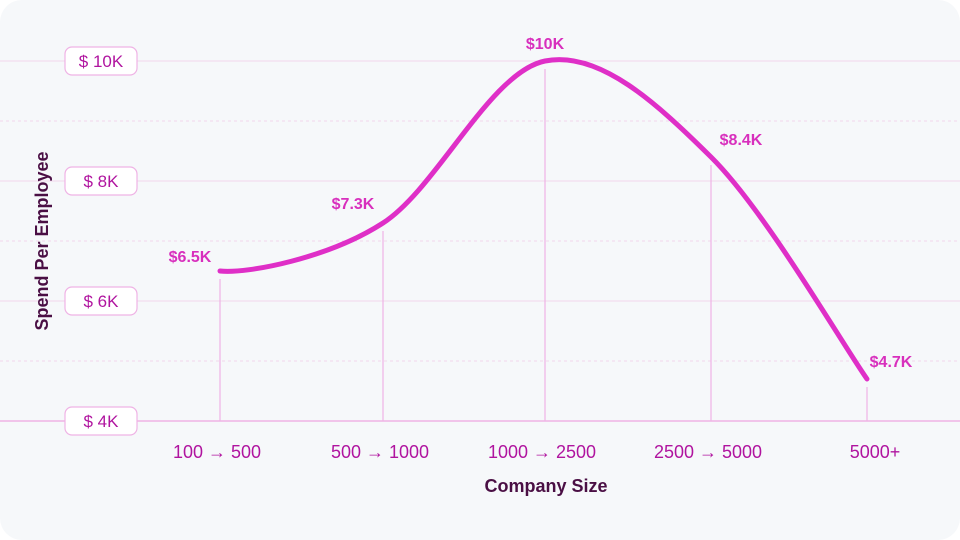  I want to click on y-tick-label: $ 4K, so click(102, 421).